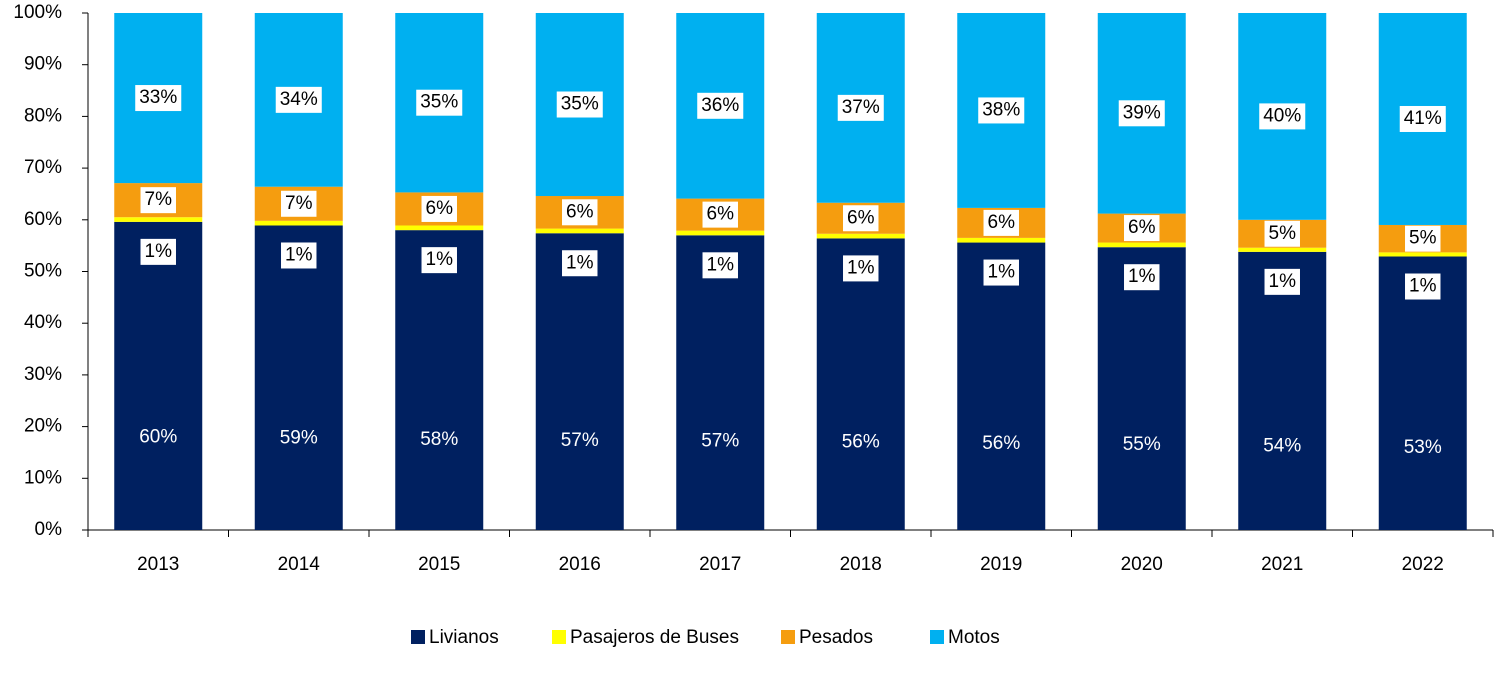 The image size is (1495, 678). What do you see at coordinates (720, 105) in the screenshot?
I see `data-label-group: 36%` at bounding box center [720, 105].